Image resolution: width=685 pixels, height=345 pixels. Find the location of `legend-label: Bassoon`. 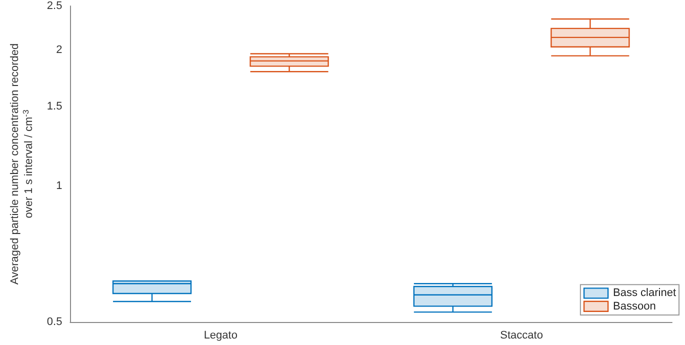

legend-label: Bassoon is located at coordinates (634, 306).